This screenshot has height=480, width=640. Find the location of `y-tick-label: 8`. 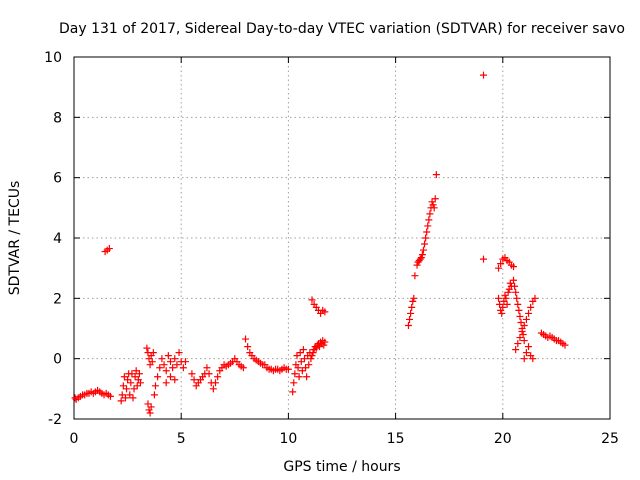

y-tick-label: 8 is located at coordinates (57, 118).